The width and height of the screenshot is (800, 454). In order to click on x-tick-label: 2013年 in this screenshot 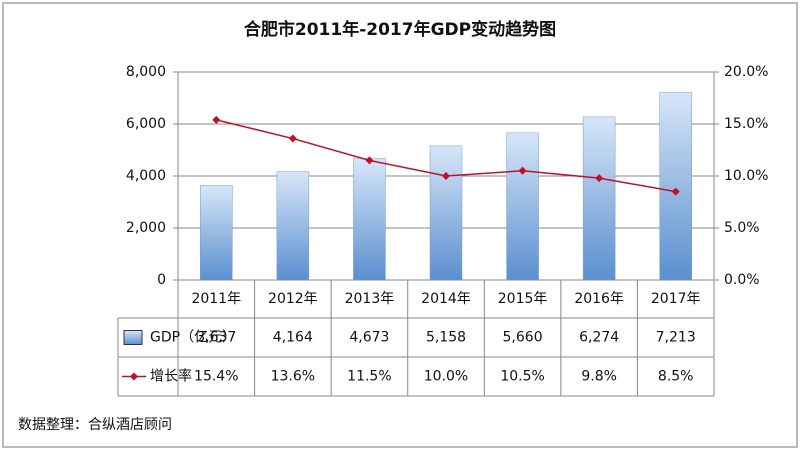, I will do `click(370, 299)`.